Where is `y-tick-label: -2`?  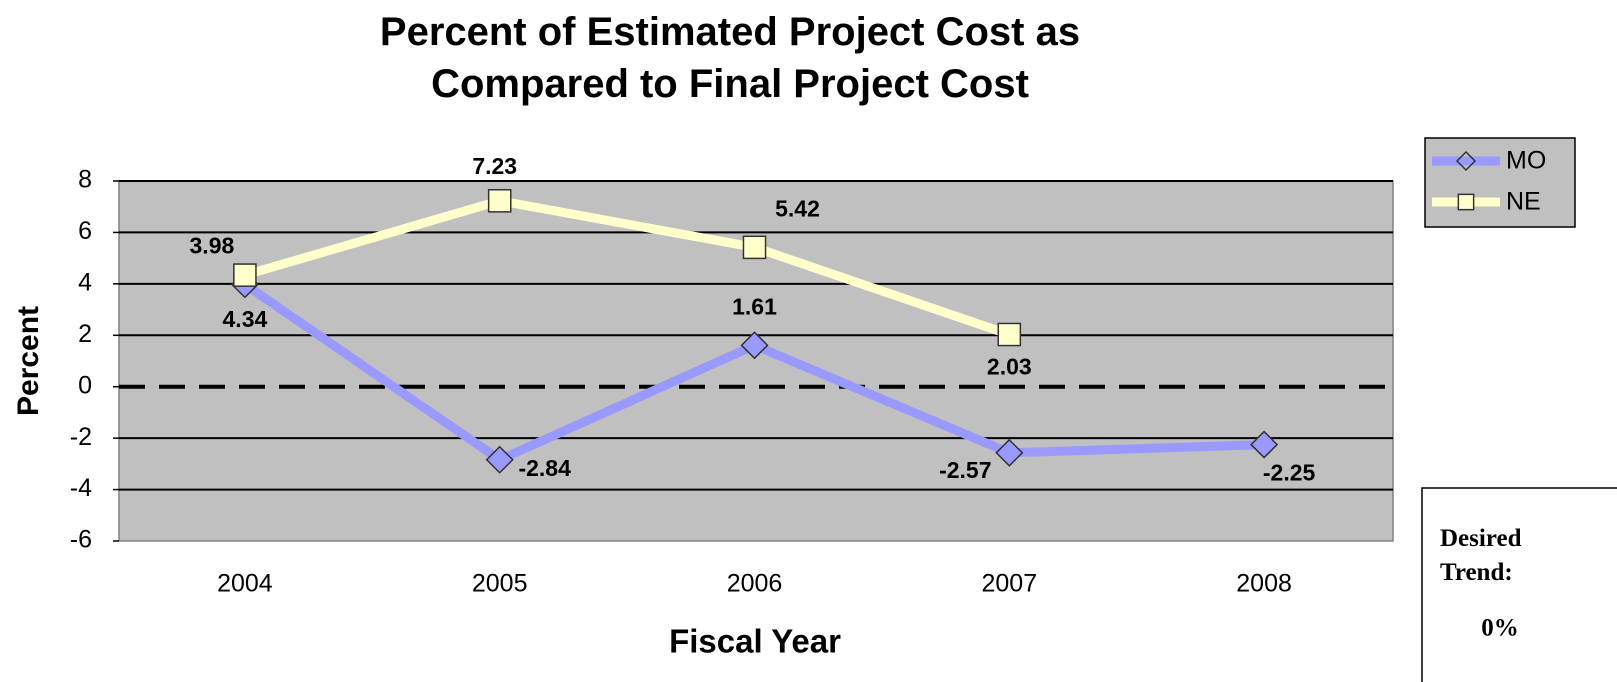
y-tick-label: -2 is located at coordinates (81, 437).